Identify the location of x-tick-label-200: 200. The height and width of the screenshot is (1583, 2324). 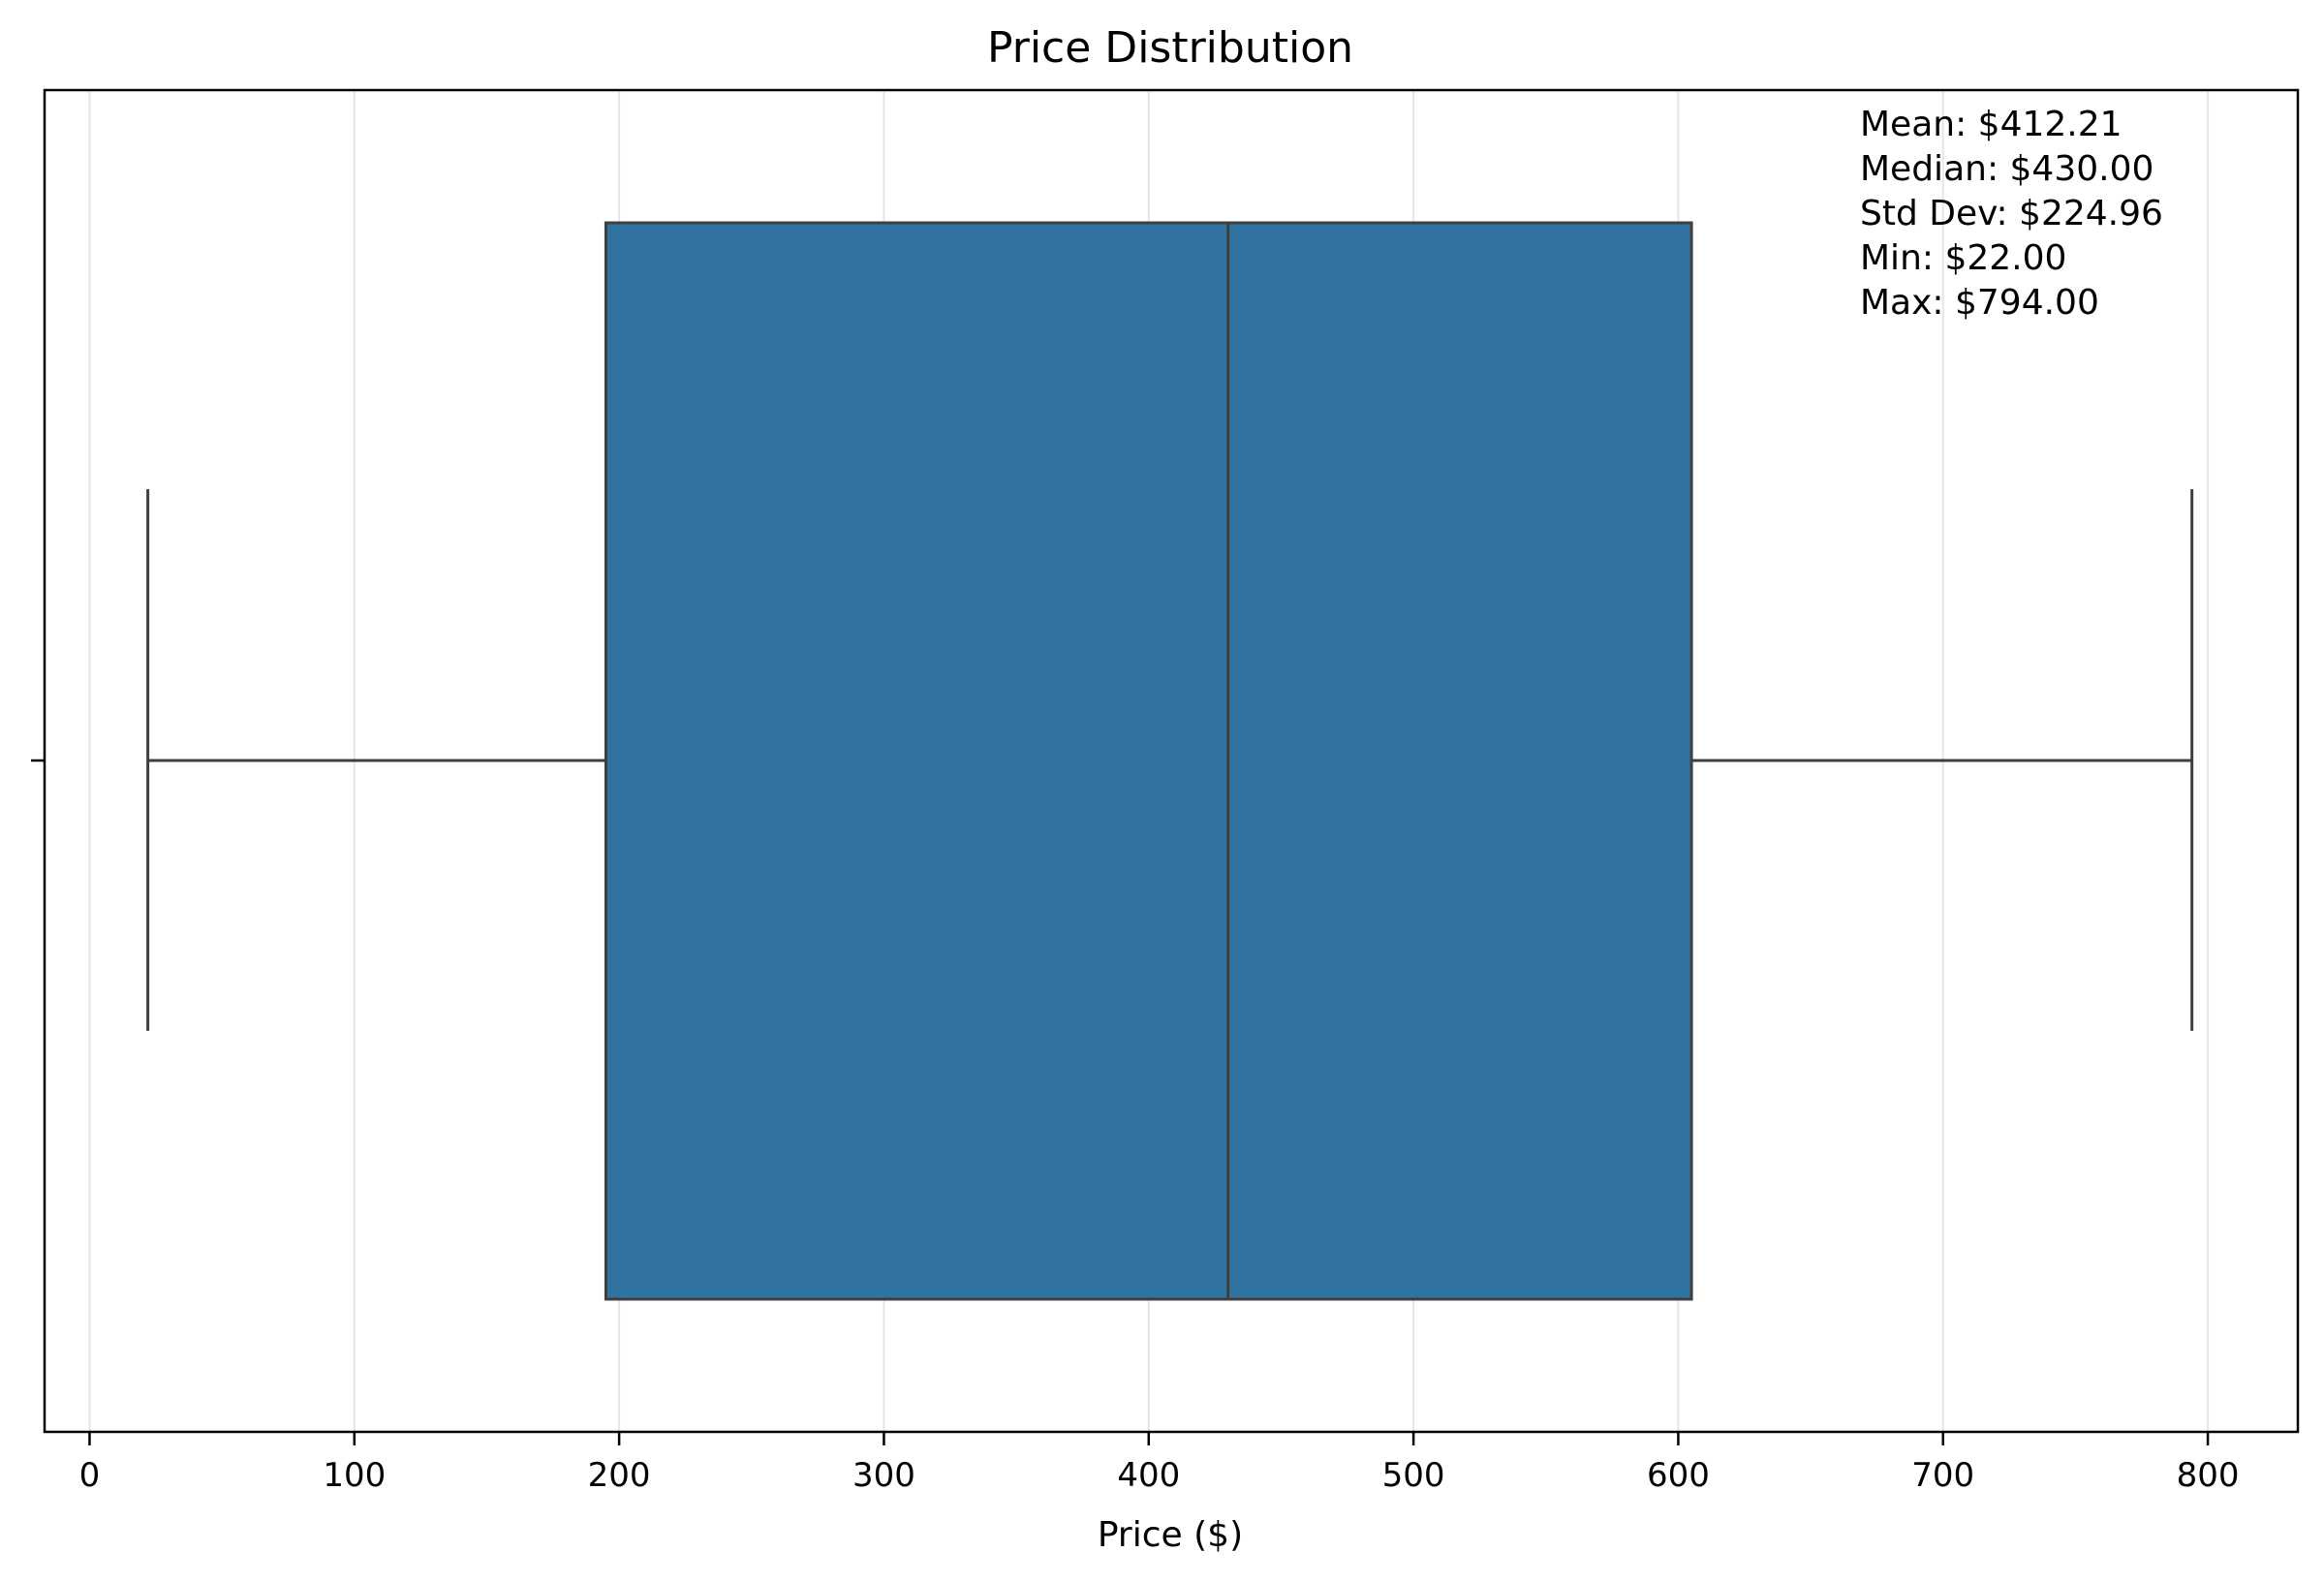
(619, 1475).